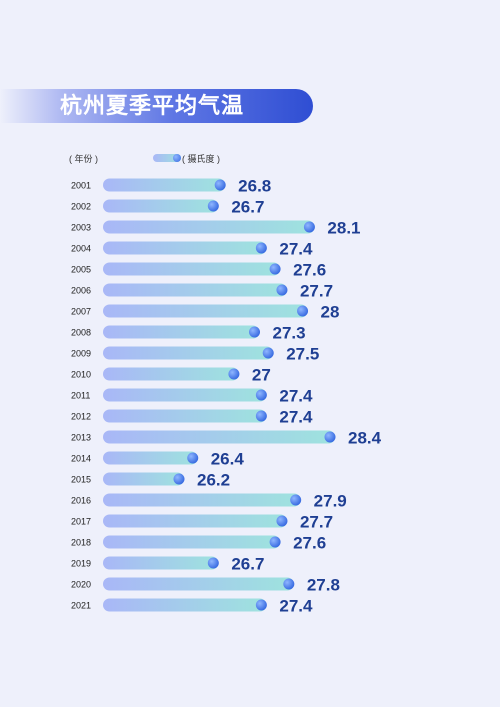 Image resolution: width=500 pixels, height=707 pixels. I want to click on data-label: 26.2, so click(213, 480).